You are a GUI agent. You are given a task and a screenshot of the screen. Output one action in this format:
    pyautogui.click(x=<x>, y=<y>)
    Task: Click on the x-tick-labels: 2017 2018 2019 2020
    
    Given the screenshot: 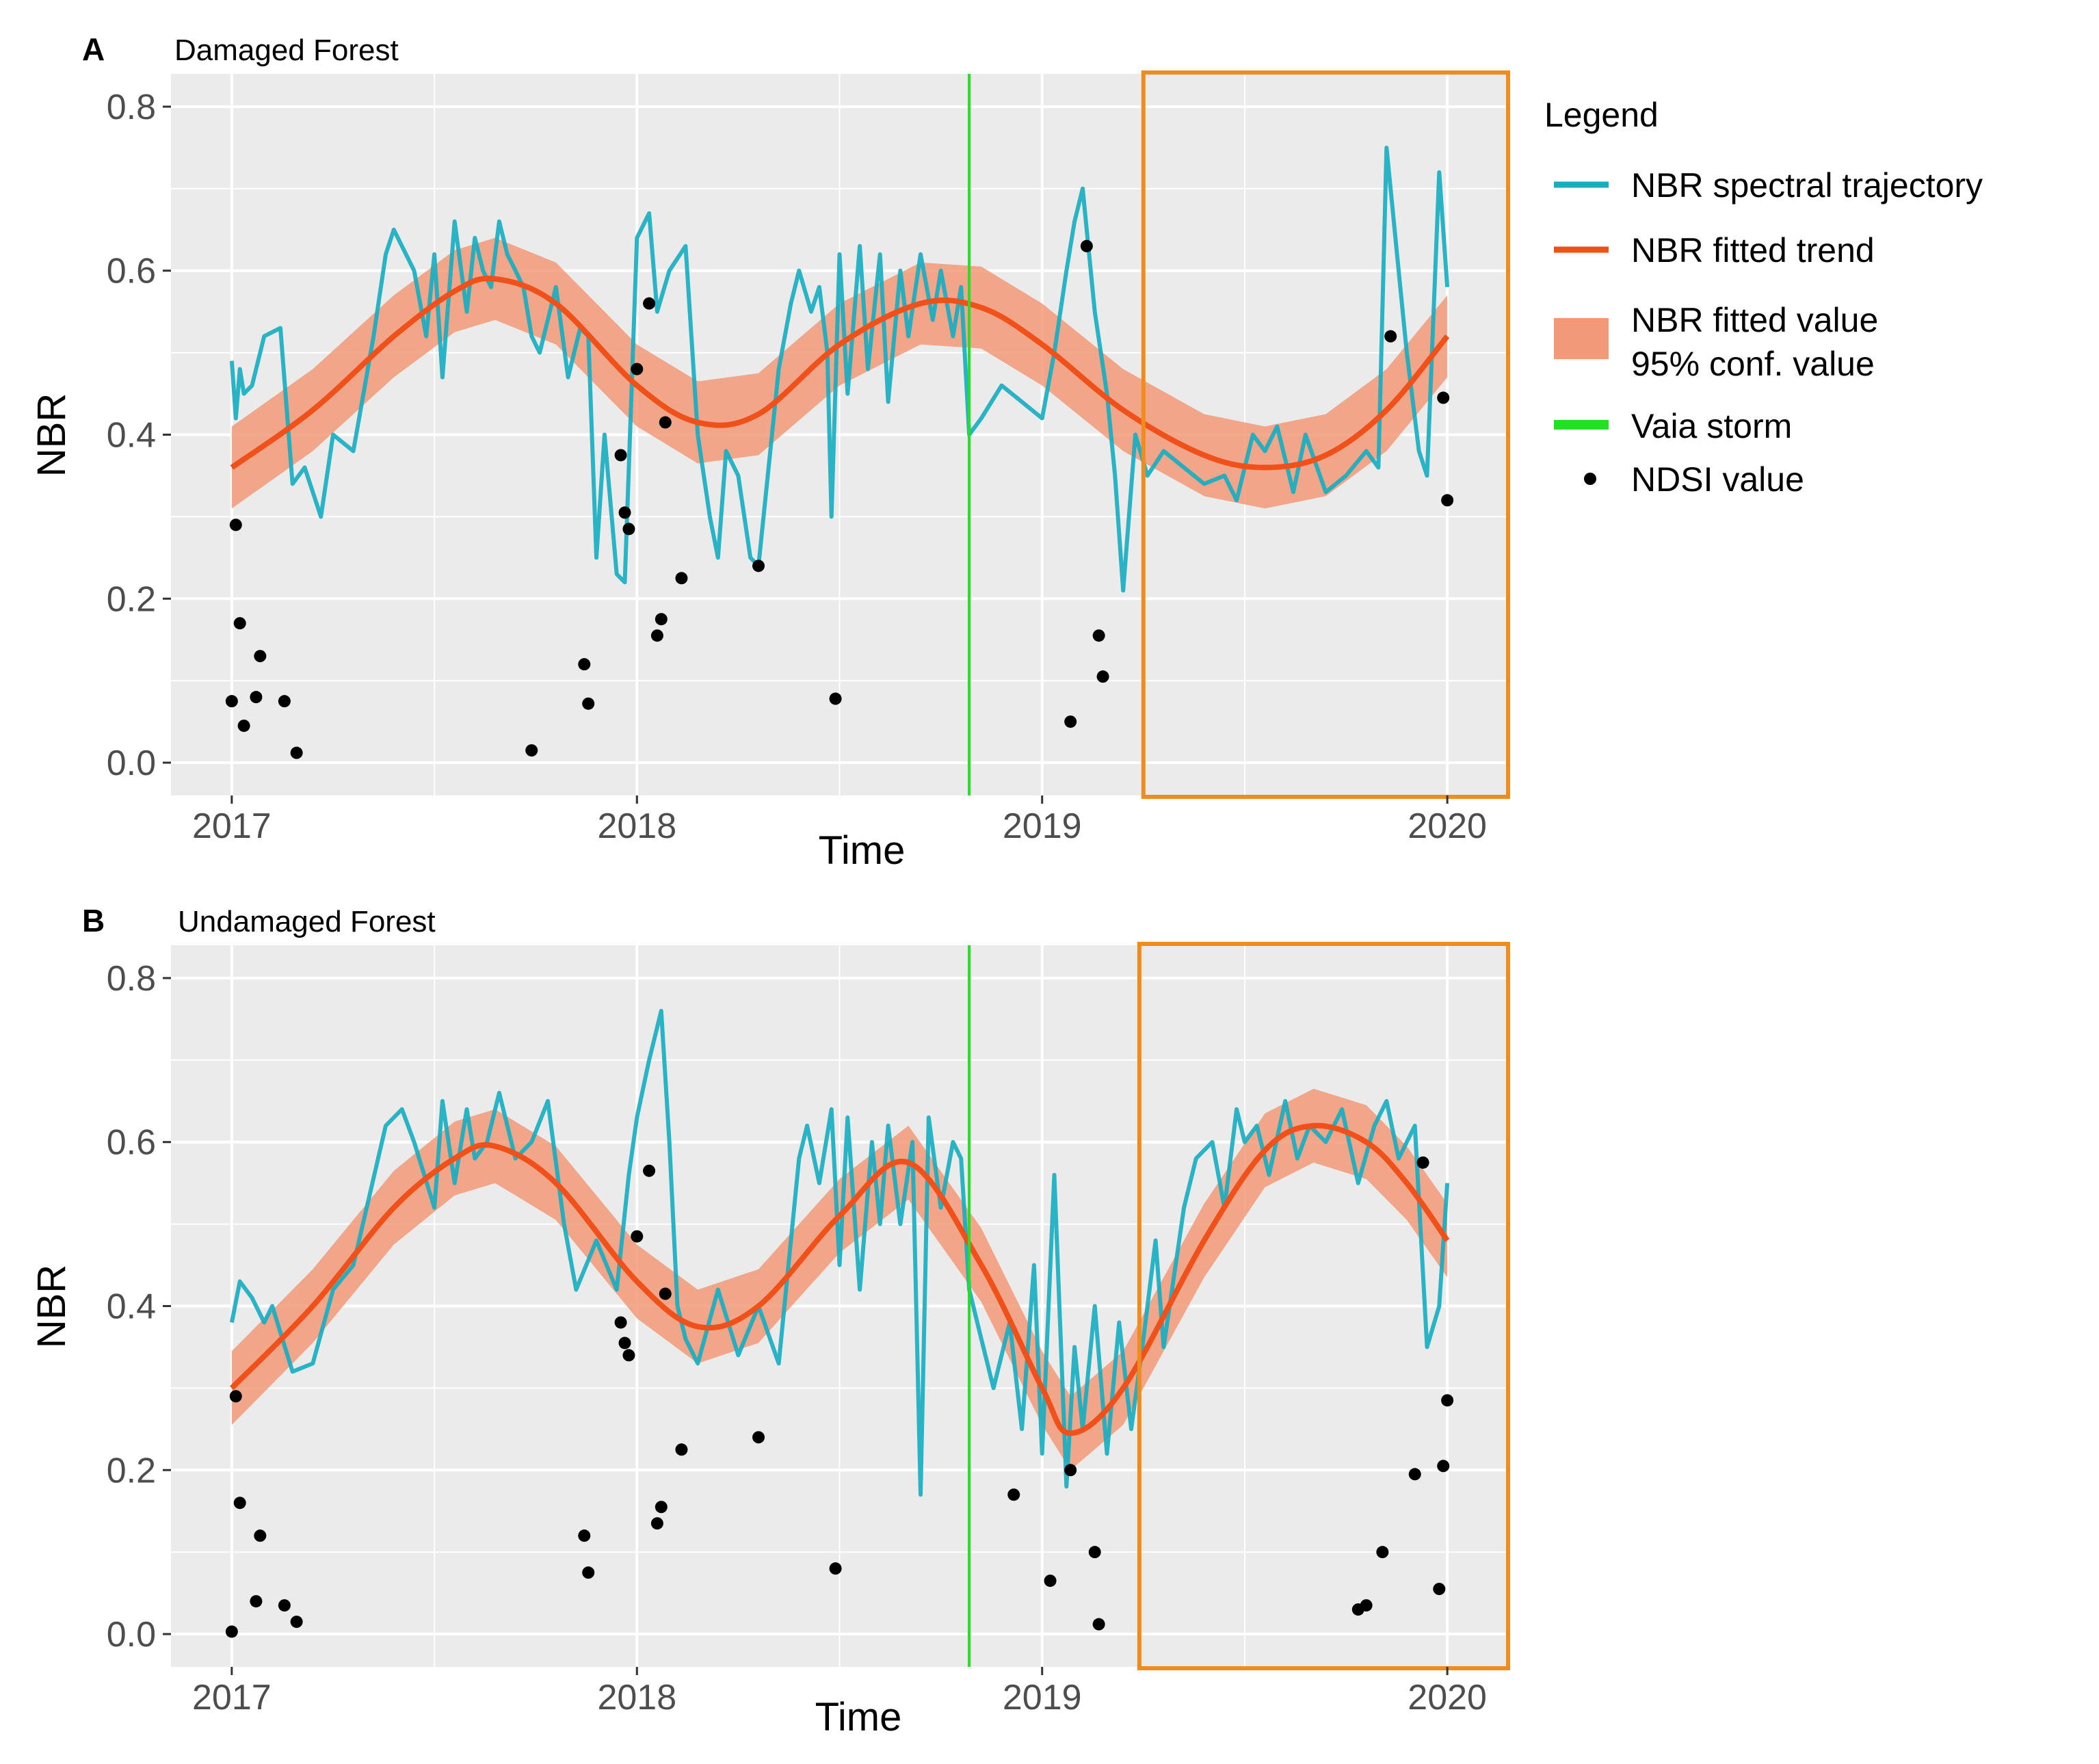 What is the action you would take?
    pyautogui.click(x=839, y=1692)
    